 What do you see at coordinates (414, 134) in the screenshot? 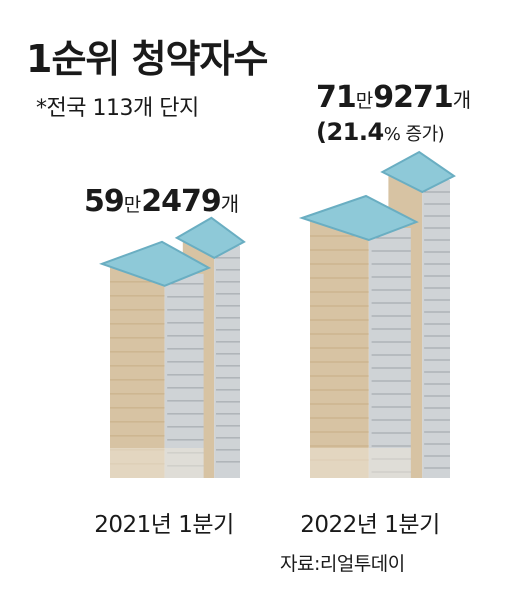
I see `change-unit: % 증가)` at bounding box center [414, 134].